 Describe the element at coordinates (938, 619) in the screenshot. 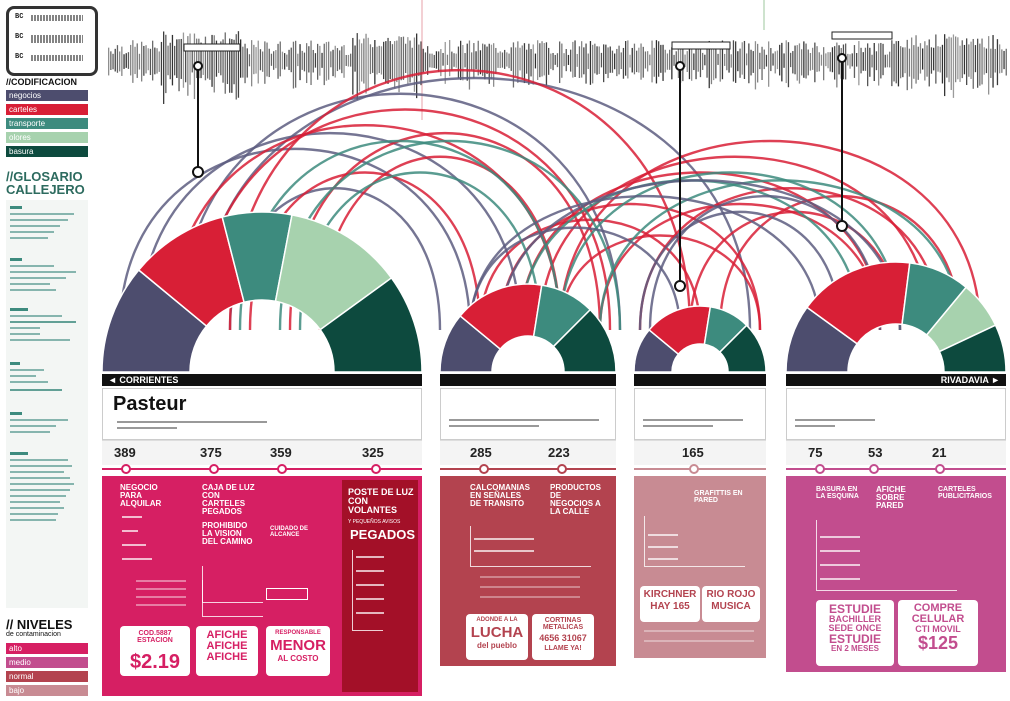

I see `sign-text: CELULAR` at that location.